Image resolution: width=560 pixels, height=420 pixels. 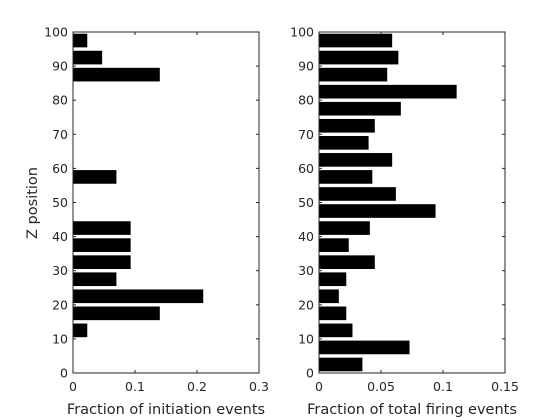 What do you see at coordinates (306, 100) in the screenshot?
I see `firing-y-tick-label: 80` at bounding box center [306, 100].